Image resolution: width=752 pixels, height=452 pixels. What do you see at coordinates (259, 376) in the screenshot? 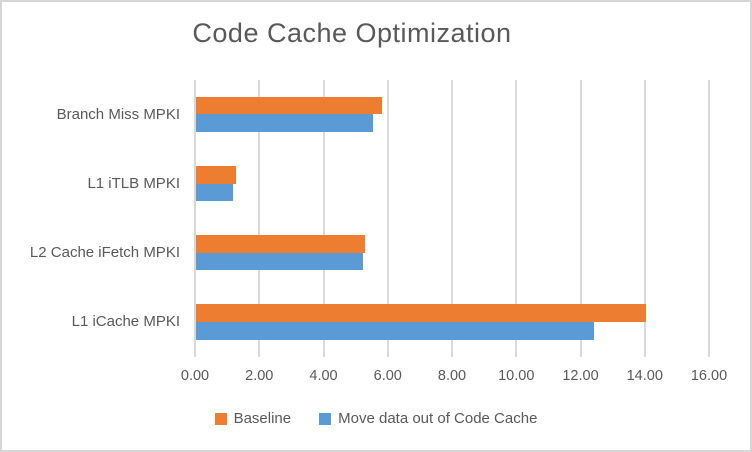
I see `x-axis-tick-label: 2.00` at bounding box center [259, 376].